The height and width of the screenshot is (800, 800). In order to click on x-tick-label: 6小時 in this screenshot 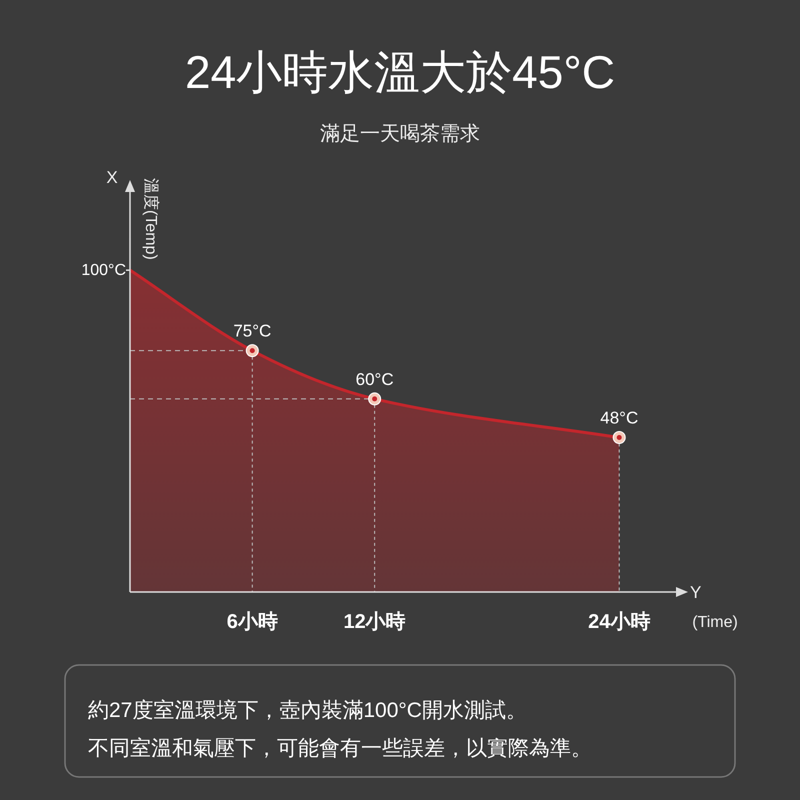, I will do `click(252, 622)`.